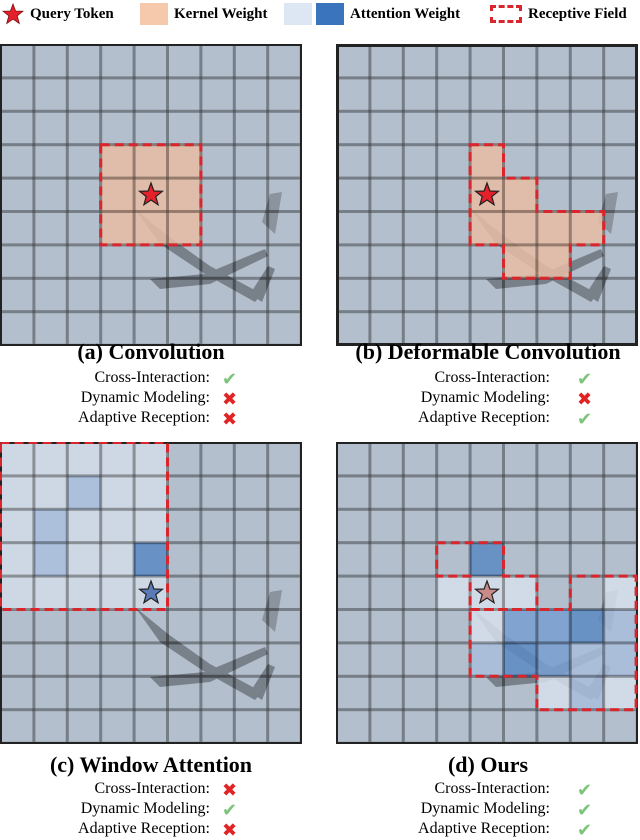 This screenshot has height=840, width=640. I want to click on cross-icon: ✖, so click(230, 399).